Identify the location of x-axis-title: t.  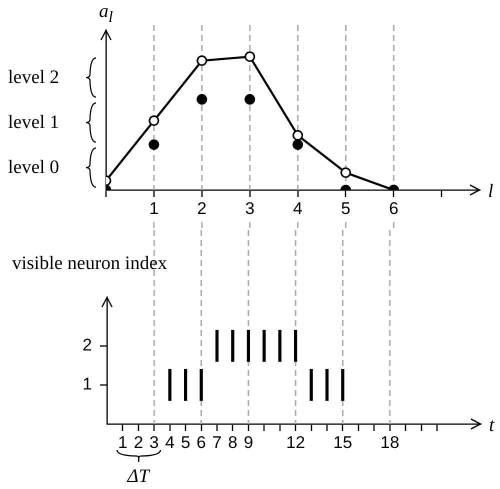
(491, 425).